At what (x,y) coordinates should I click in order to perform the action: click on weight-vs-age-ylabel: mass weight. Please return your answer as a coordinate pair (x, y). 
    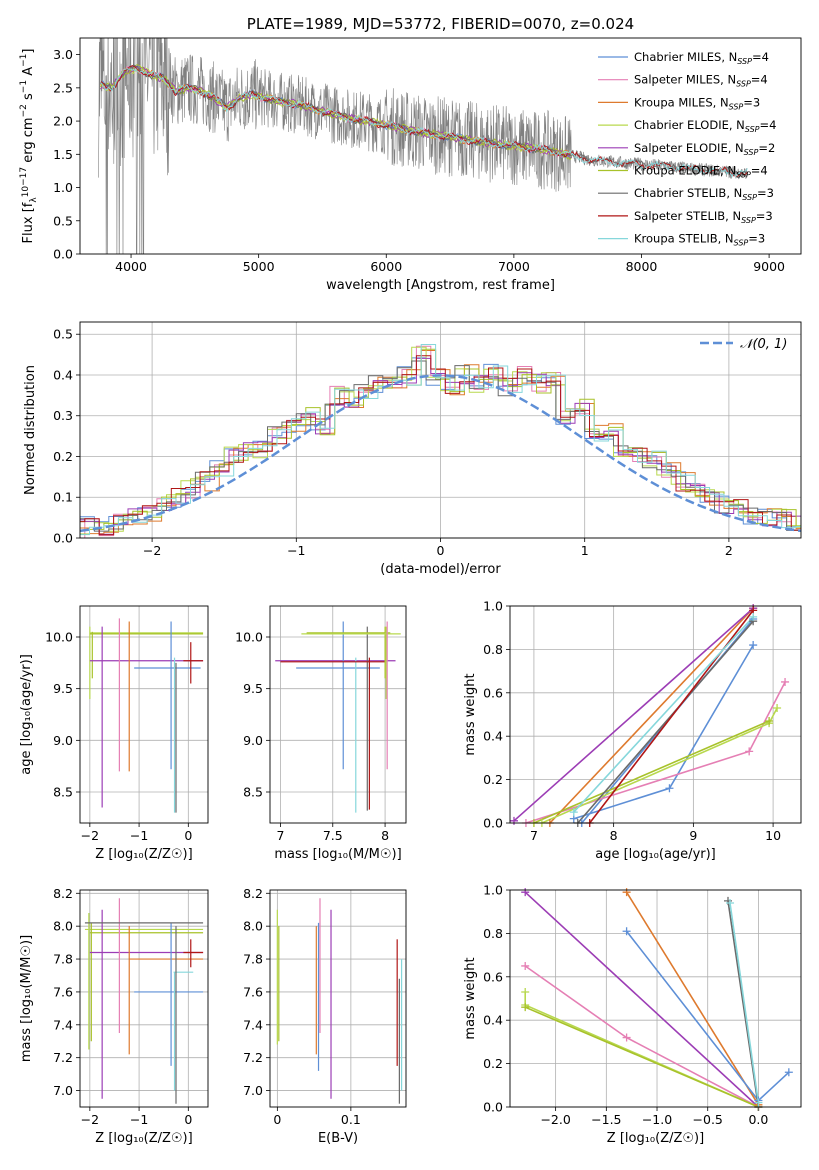
    Looking at the image, I should click on (470, 714).